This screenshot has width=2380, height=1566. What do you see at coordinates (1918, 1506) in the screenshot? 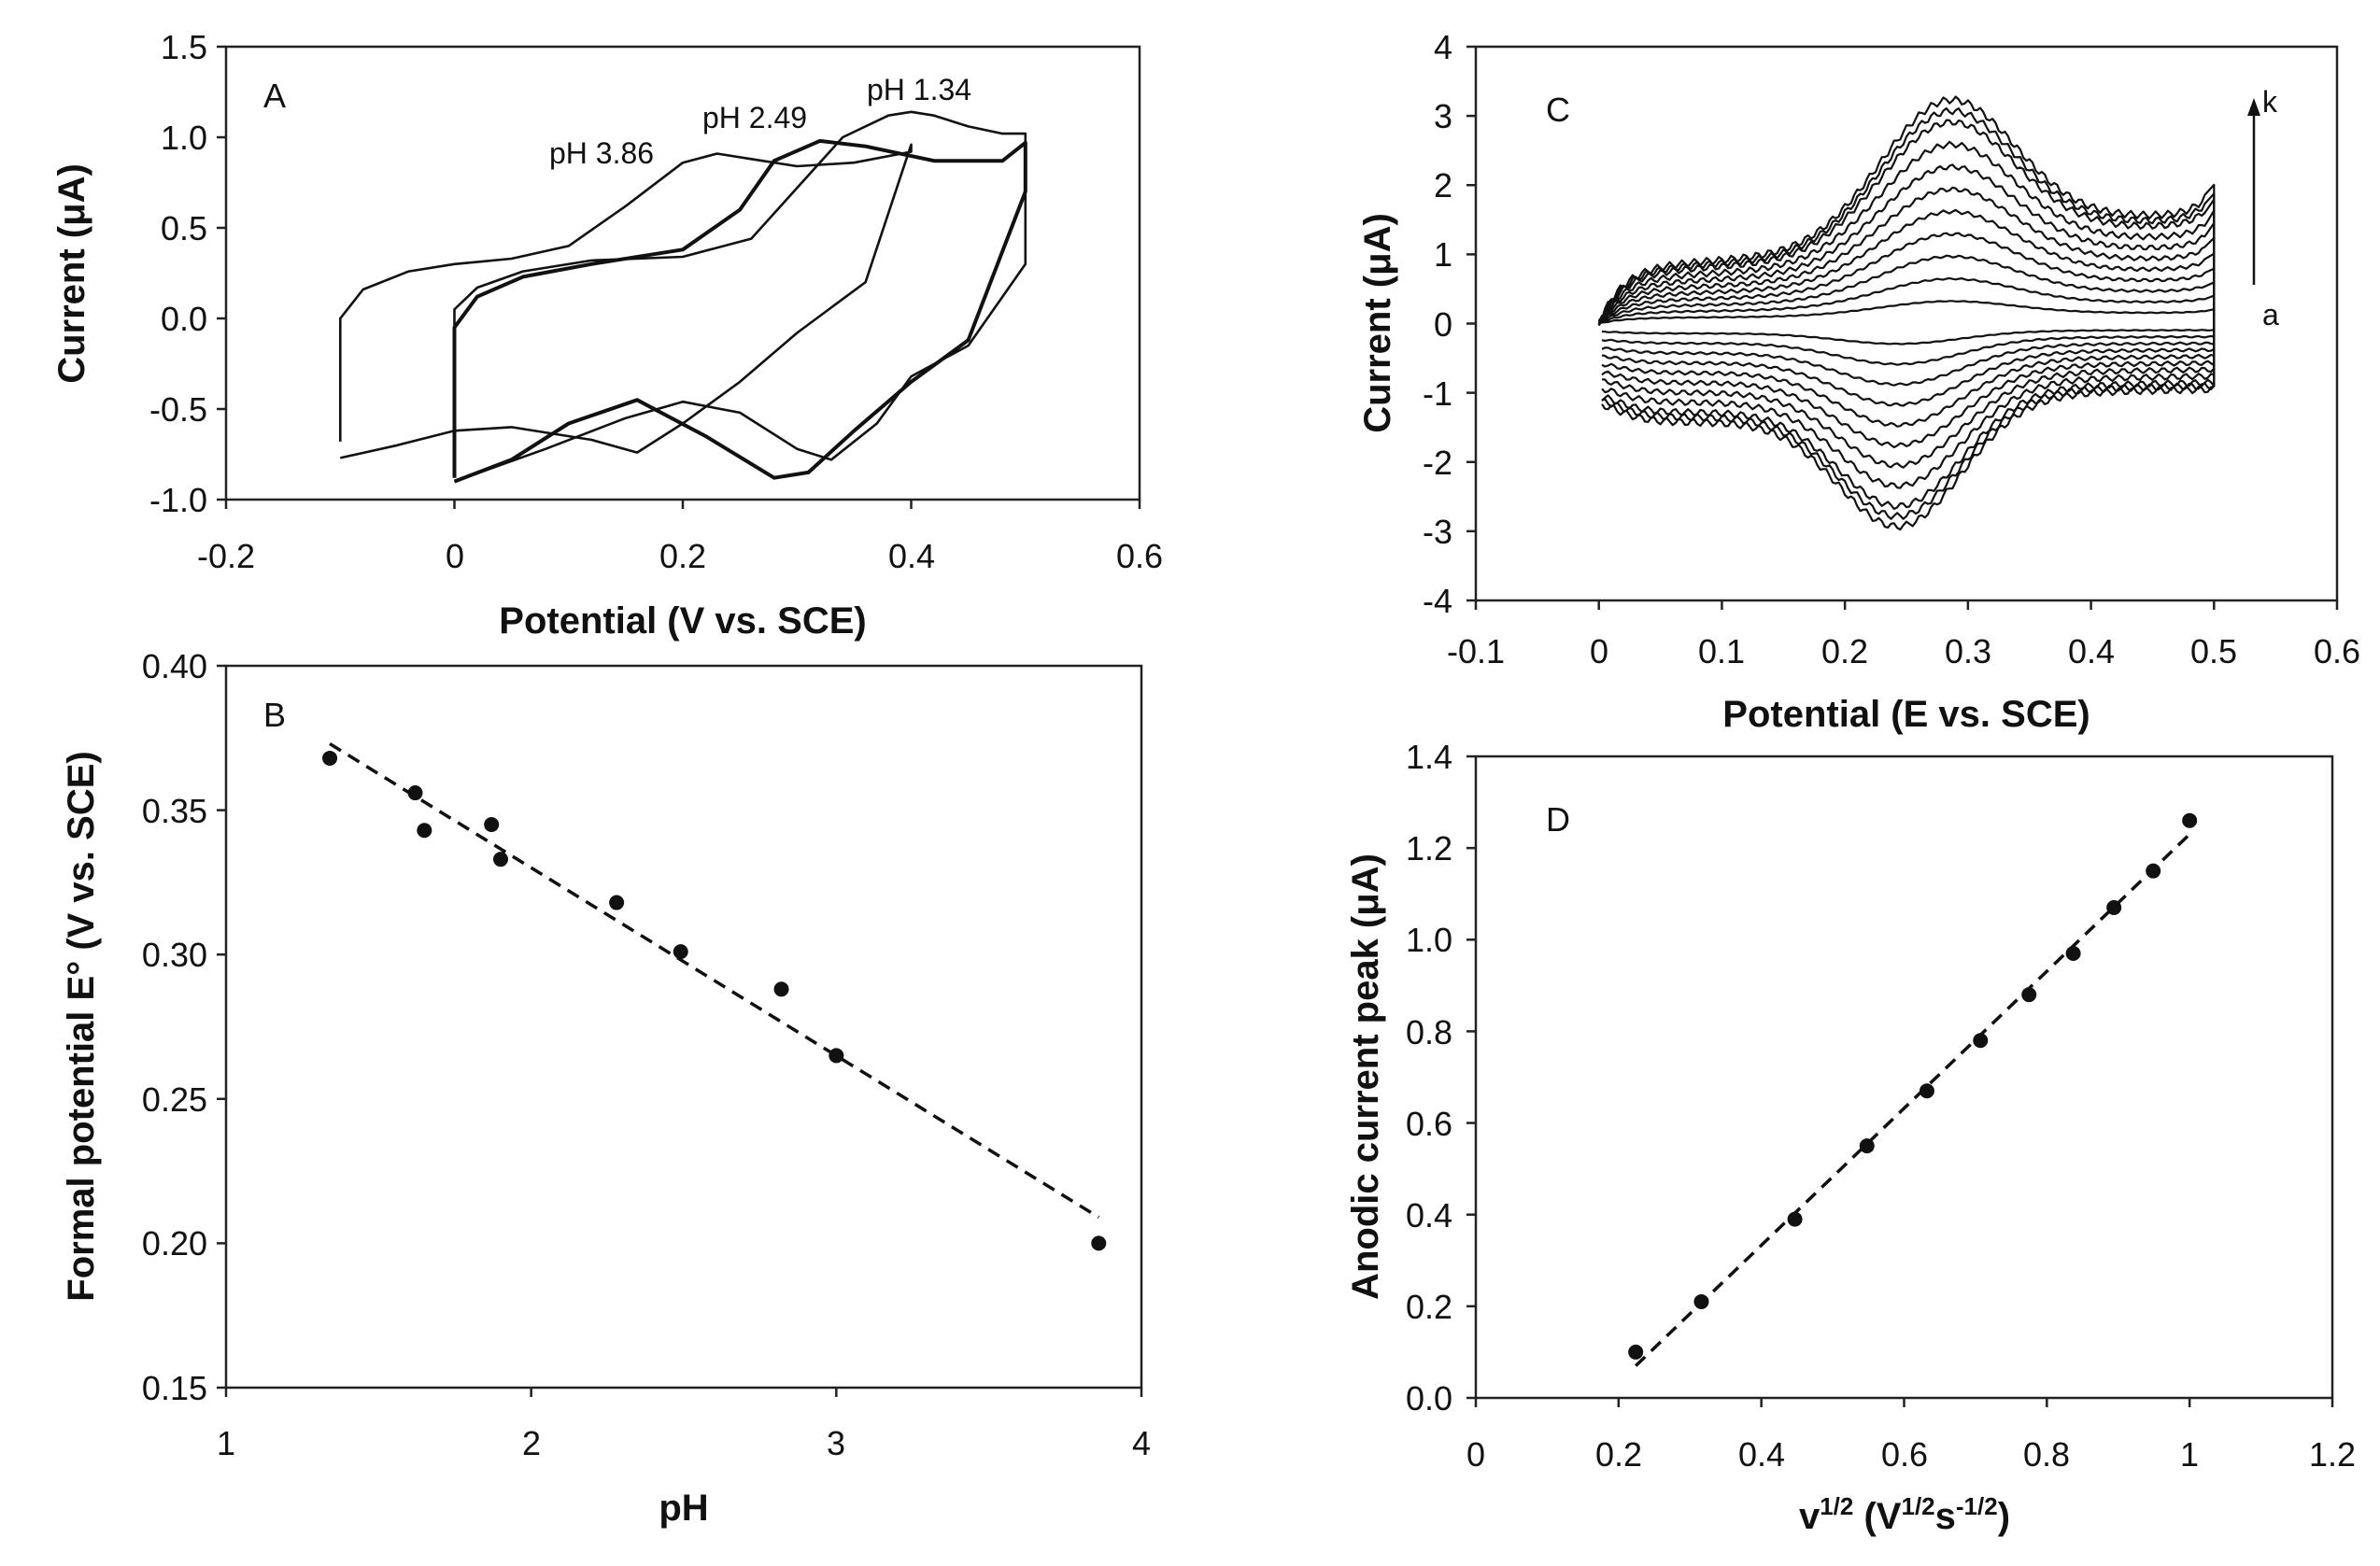
I see `xlabel-sup-2: 1/2` at bounding box center [1918, 1506].